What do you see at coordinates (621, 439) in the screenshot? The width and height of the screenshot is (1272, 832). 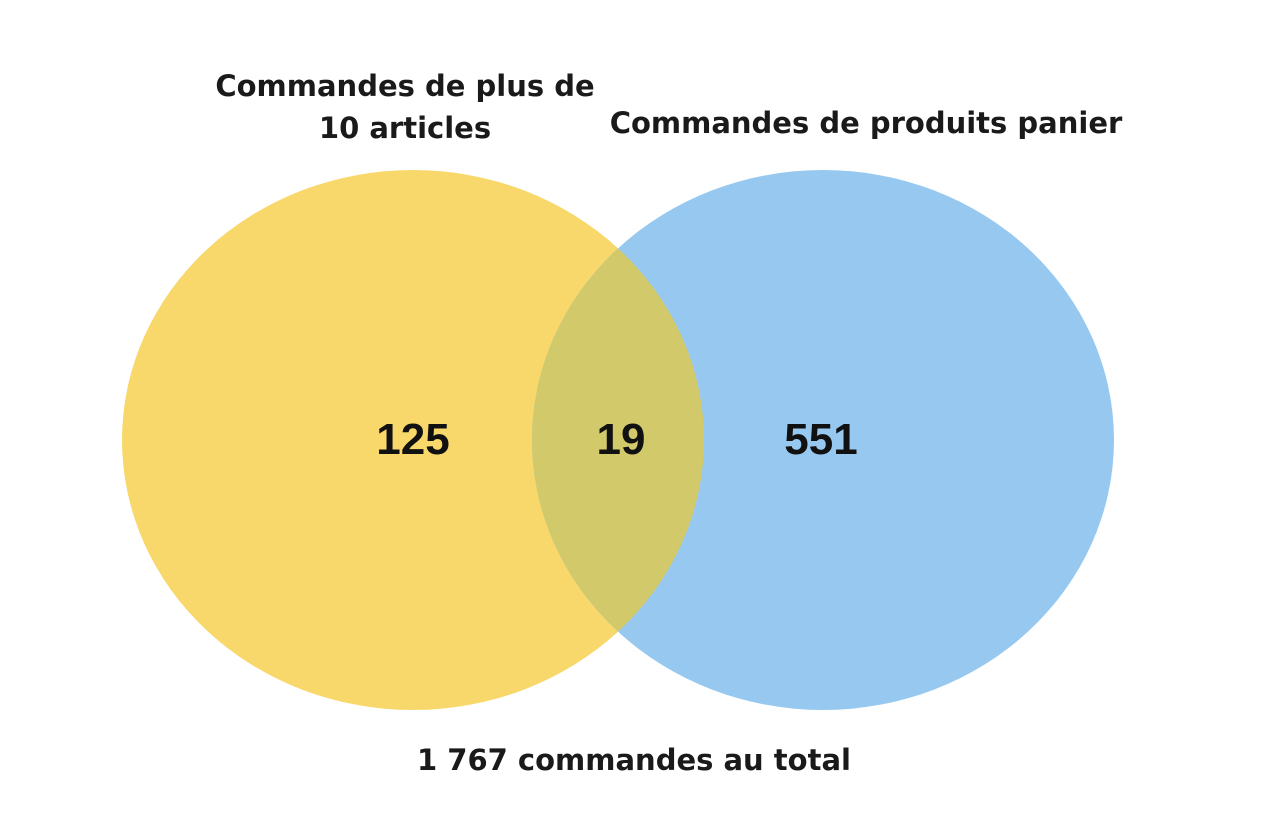 I see `intersection-count: 19` at bounding box center [621, 439].